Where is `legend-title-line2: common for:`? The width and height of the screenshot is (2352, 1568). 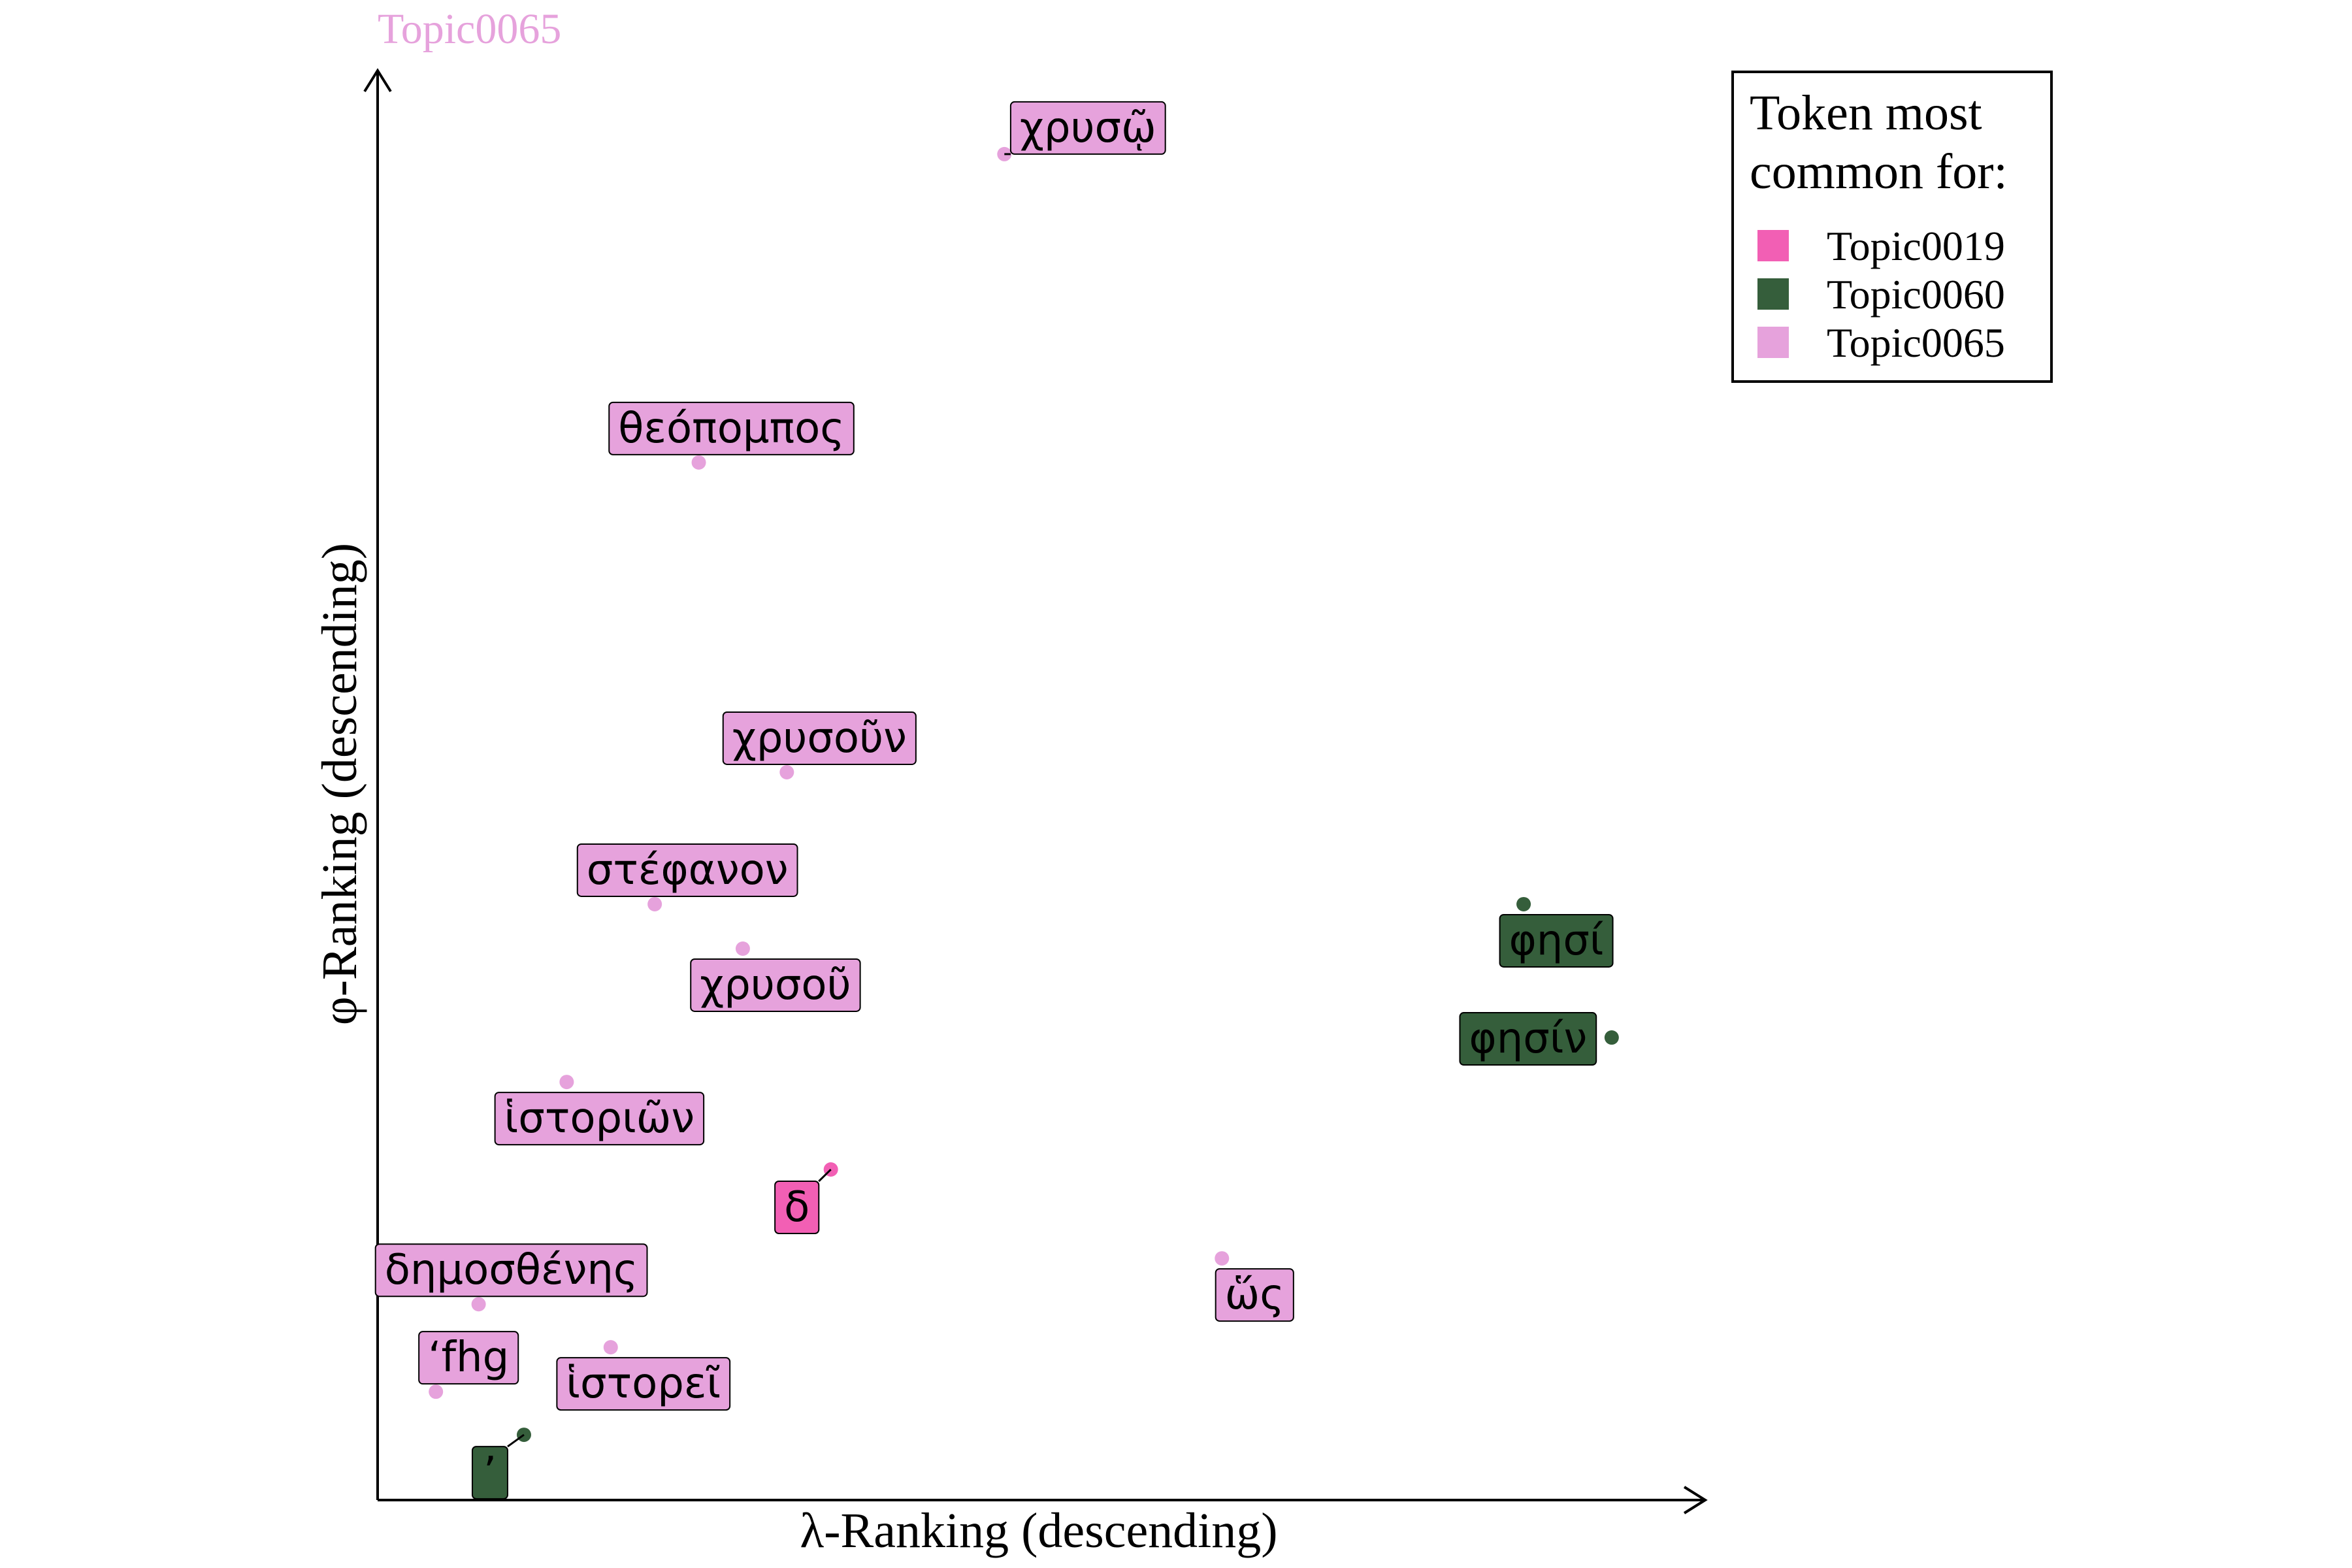 legend-title-line2: common for: is located at coordinates (1879, 171).